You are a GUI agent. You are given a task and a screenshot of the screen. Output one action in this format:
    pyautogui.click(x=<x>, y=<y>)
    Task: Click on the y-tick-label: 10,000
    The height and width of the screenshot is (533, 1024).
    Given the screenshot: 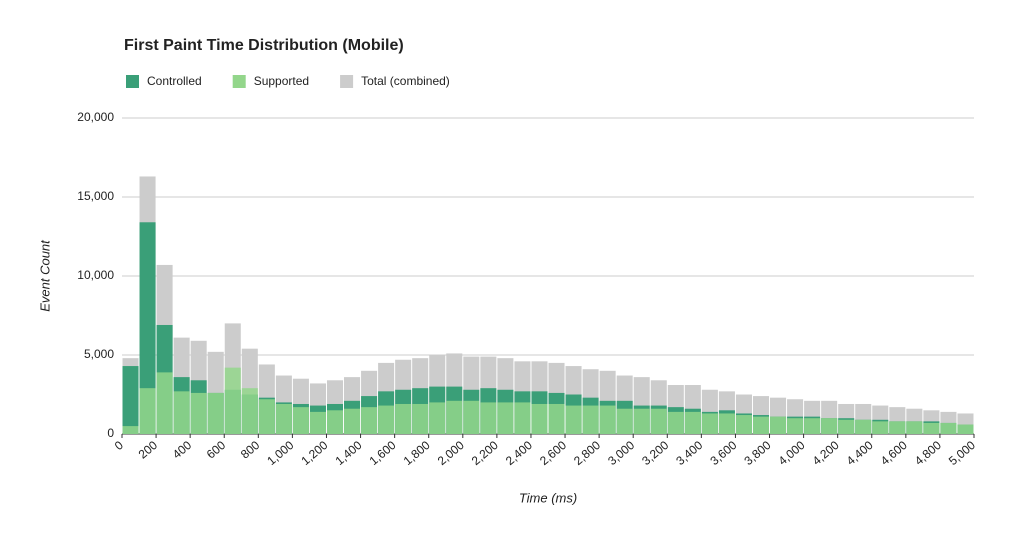 What is the action you would take?
    pyautogui.click(x=95, y=275)
    